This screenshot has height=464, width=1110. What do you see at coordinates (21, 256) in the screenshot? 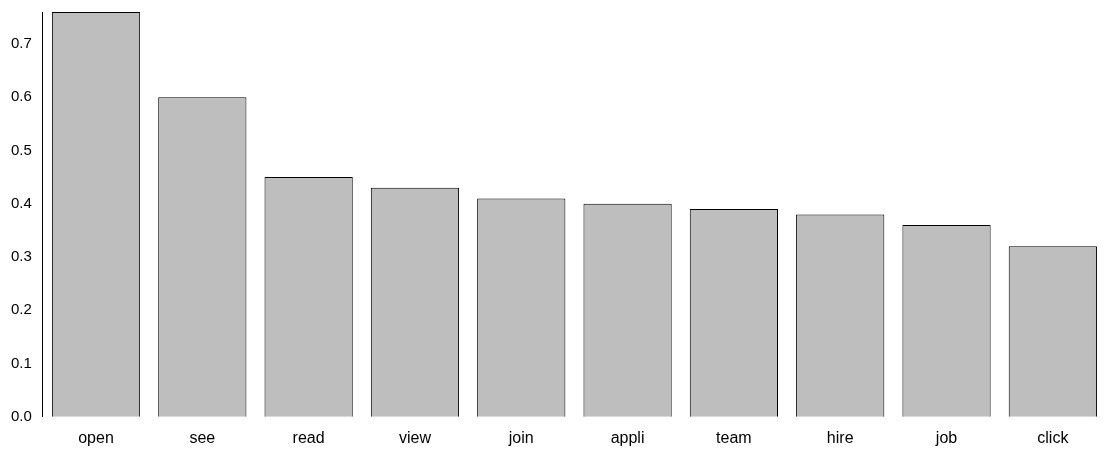
I see `y-tick-label: 0.3` at bounding box center [21, 256].